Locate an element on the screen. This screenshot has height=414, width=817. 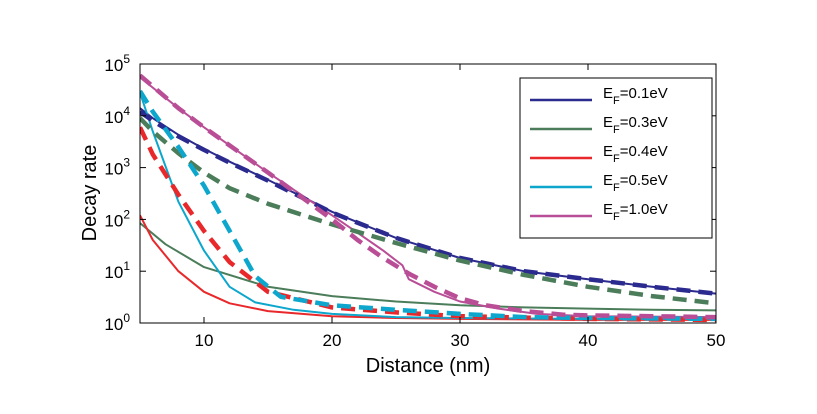
legend: EF=0.1eV EF=0.3eV EF=0.4eV EF=0.5eV EF=1.0eV is located at coordinates (616, 158).